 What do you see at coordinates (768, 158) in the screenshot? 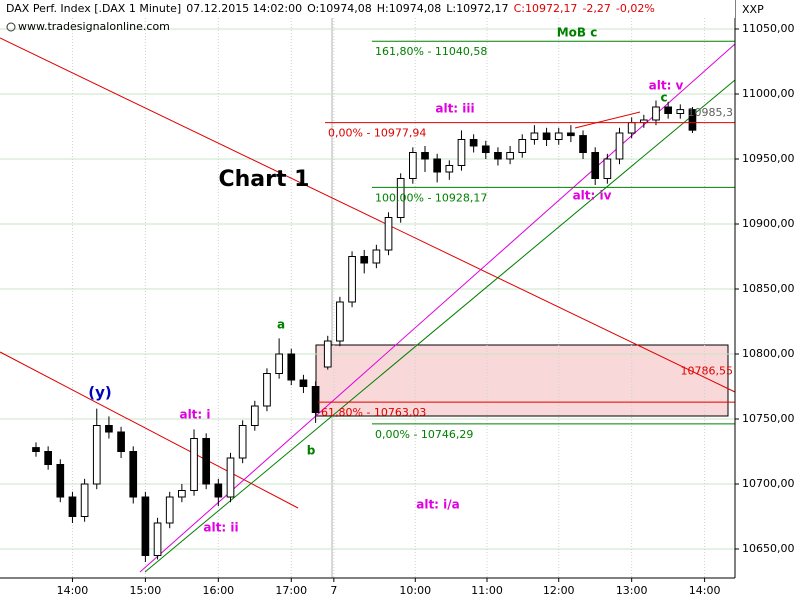
I see `y-tick-label: 10950,00` at bounding box center [768, 158].